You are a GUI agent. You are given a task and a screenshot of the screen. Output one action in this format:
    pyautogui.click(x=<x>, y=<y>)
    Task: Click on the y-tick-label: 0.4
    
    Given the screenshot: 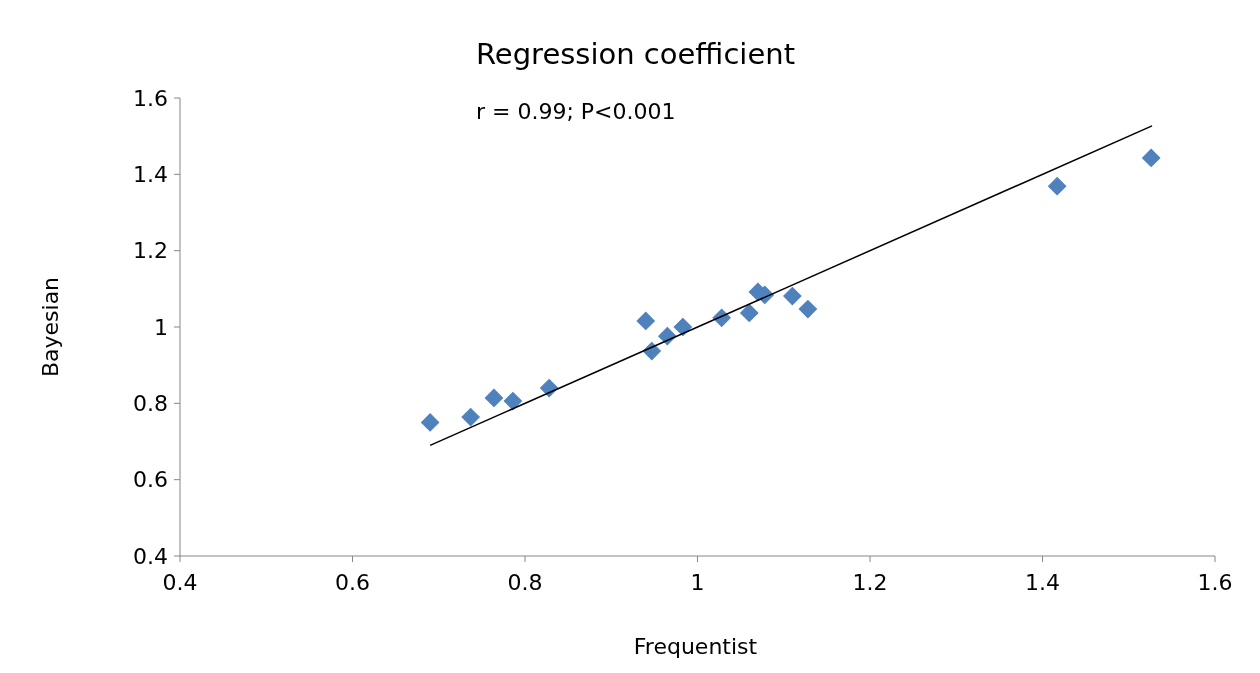 What is the action you would take?
    pyautogui.click(x=150, y=556)
    